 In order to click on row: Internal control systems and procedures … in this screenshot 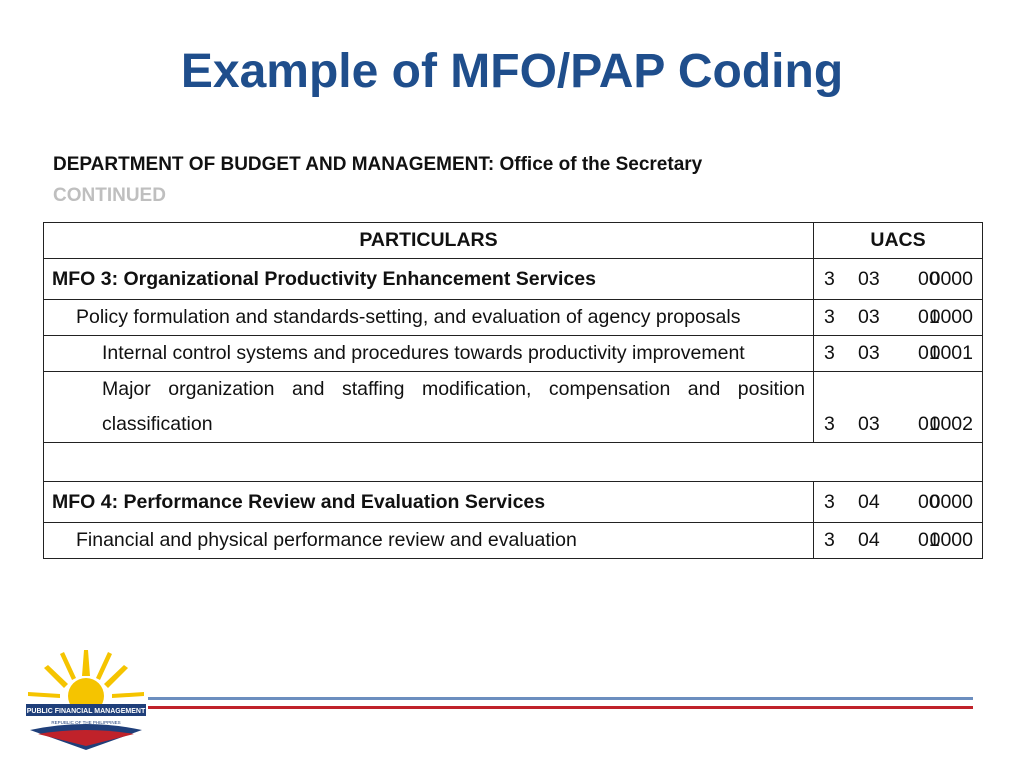, I will do `click(513, 353)`.